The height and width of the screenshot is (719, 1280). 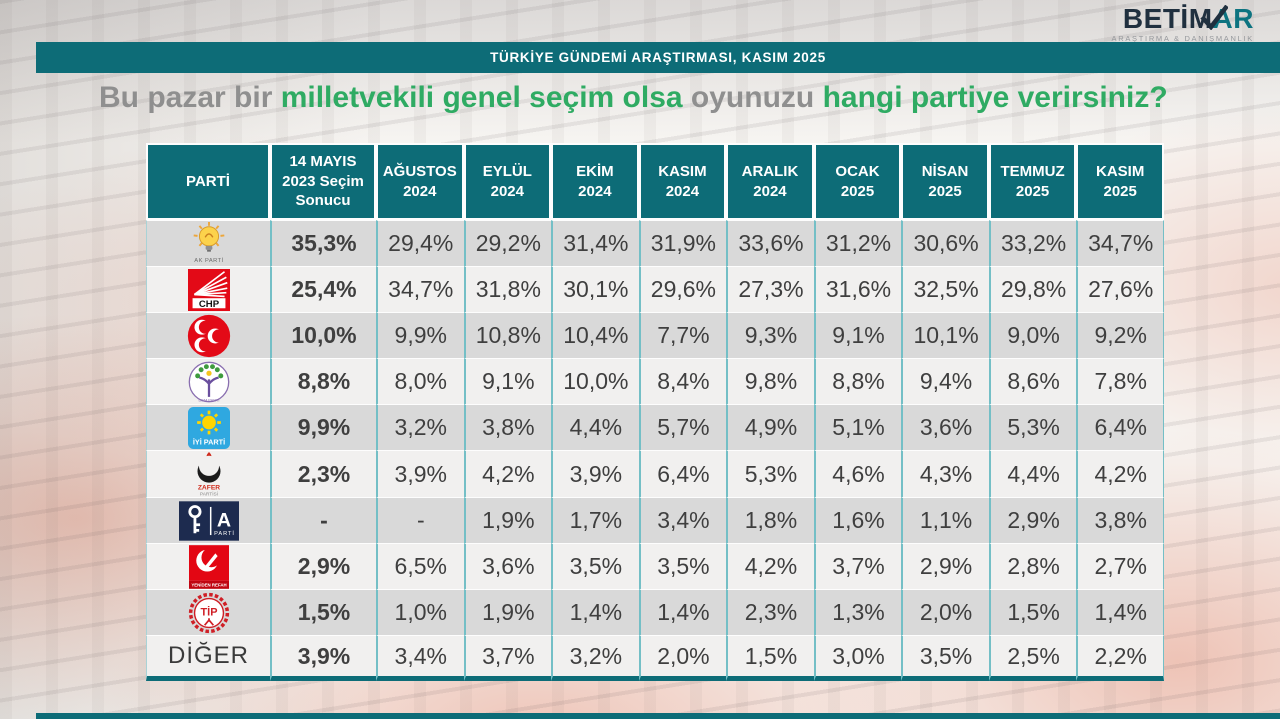 What do you see at coordinates (208, 260) in the screenshot?
I see `svg-text: AK PARTİ` at bounding box center [208, 260].